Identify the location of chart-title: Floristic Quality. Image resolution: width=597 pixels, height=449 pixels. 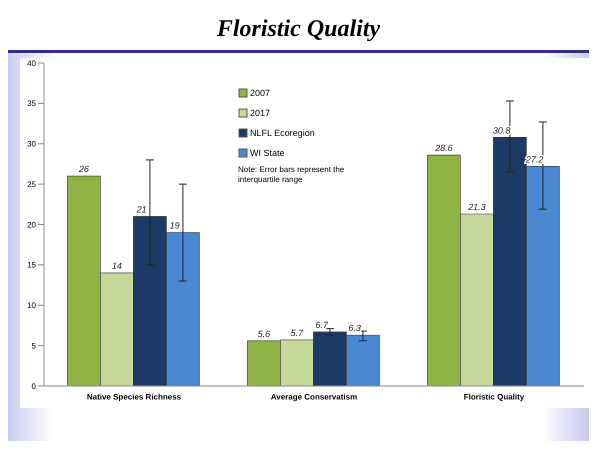
(298, 30).